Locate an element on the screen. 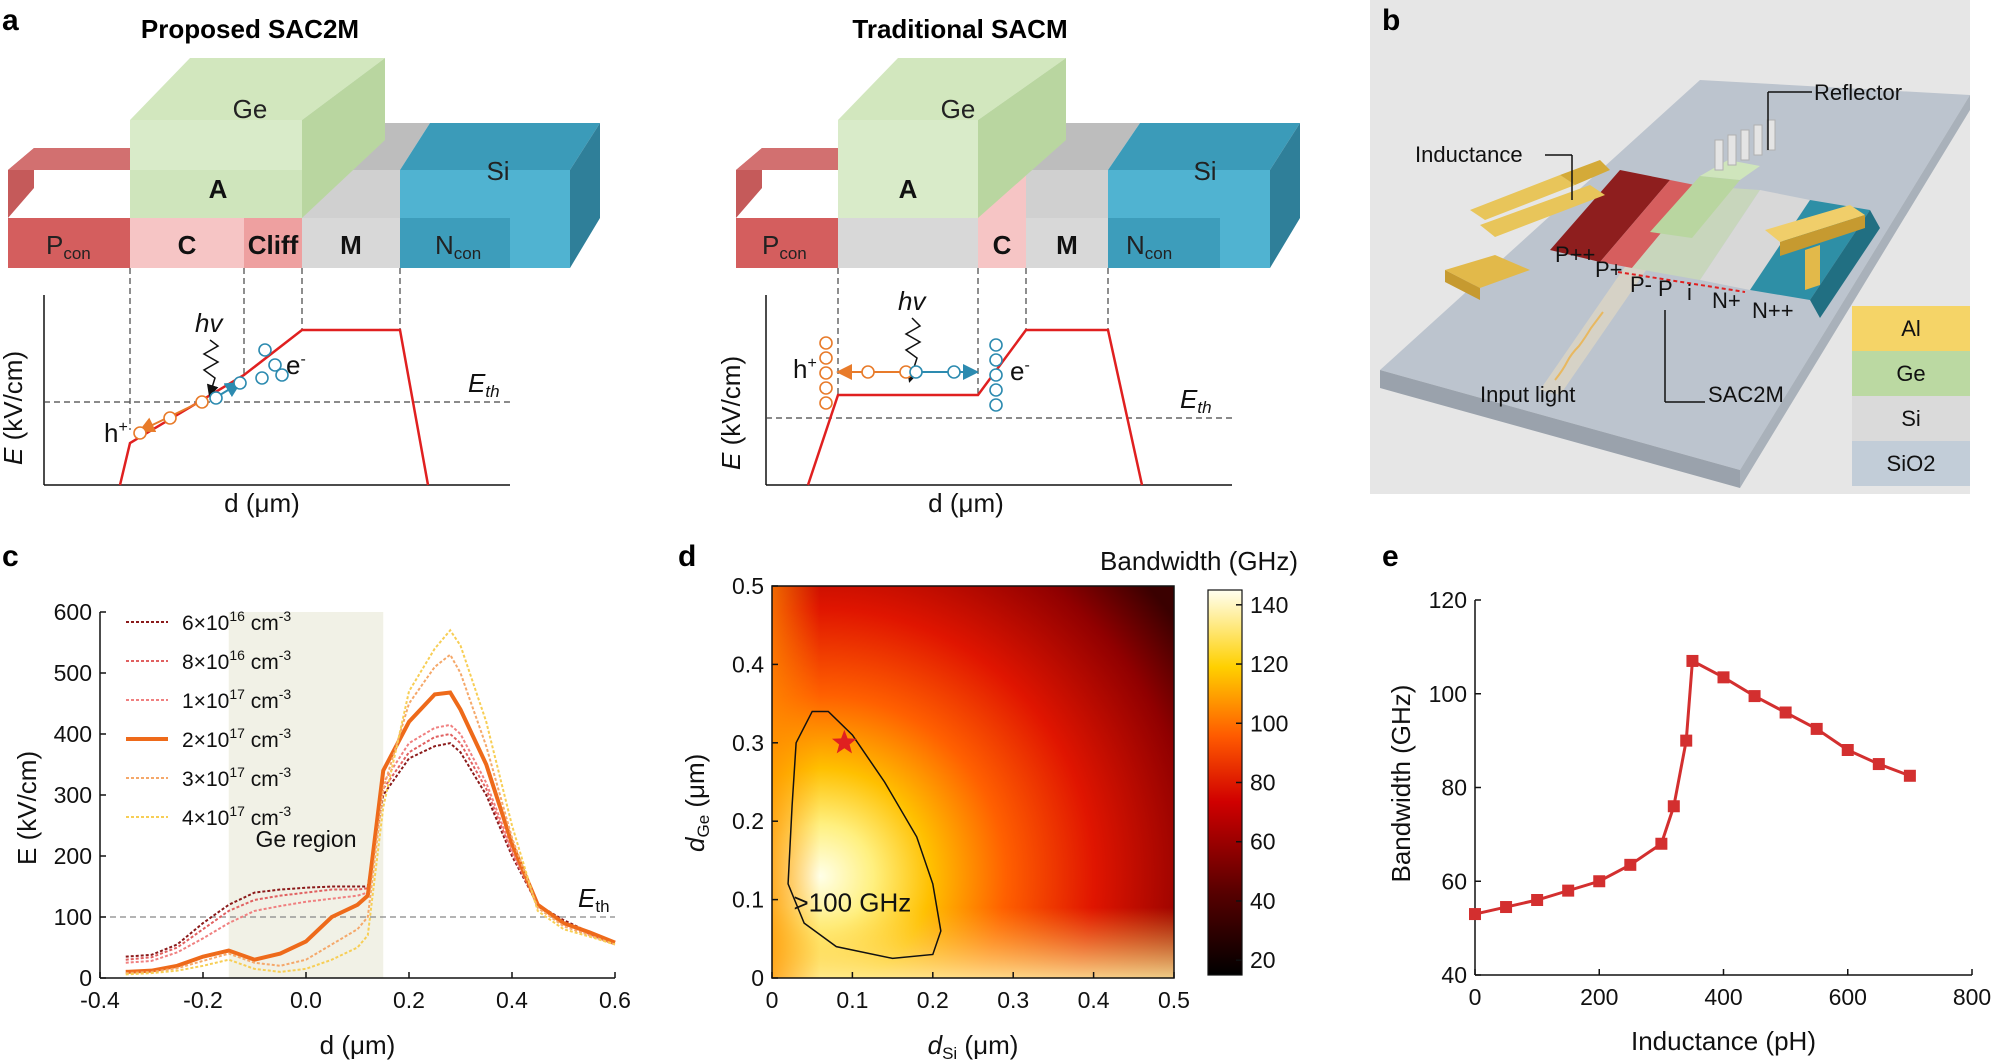 This screenshot has width=2000, height=1064. a-right-xlabel: d (μm) is located at coordinates (966, 503).